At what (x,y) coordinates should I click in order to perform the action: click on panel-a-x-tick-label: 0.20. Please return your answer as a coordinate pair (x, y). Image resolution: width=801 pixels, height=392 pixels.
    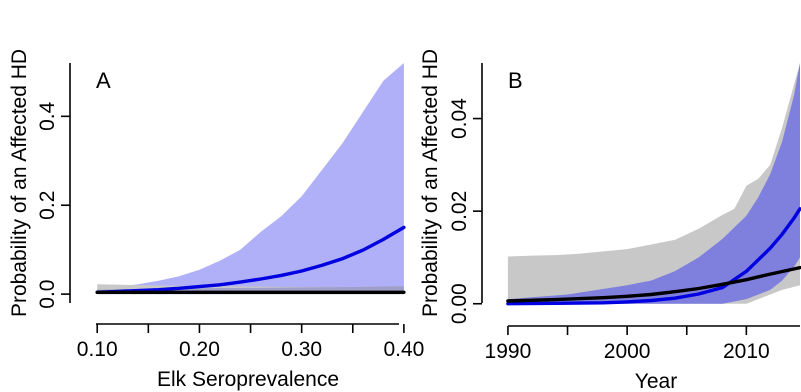
    Looking at the image, I should click on (199, 349).